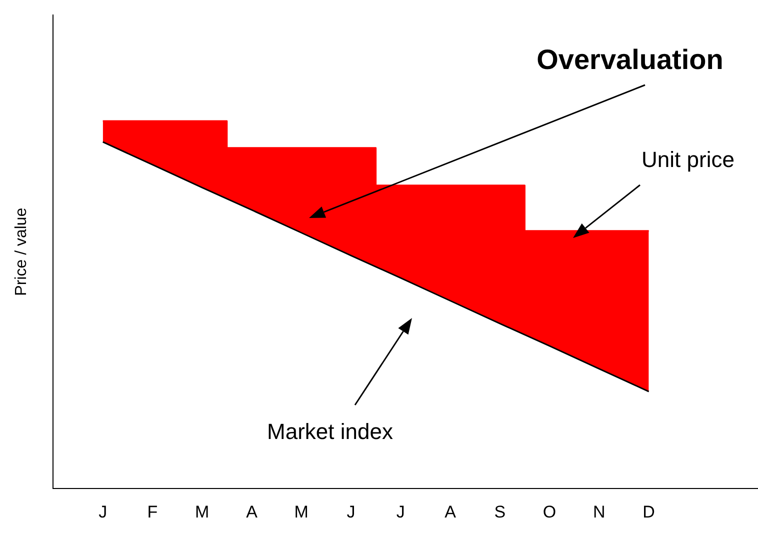 The height and width of the screenshot is (541, 758). I want to click on x-tick-label: N, so click(599, 512).